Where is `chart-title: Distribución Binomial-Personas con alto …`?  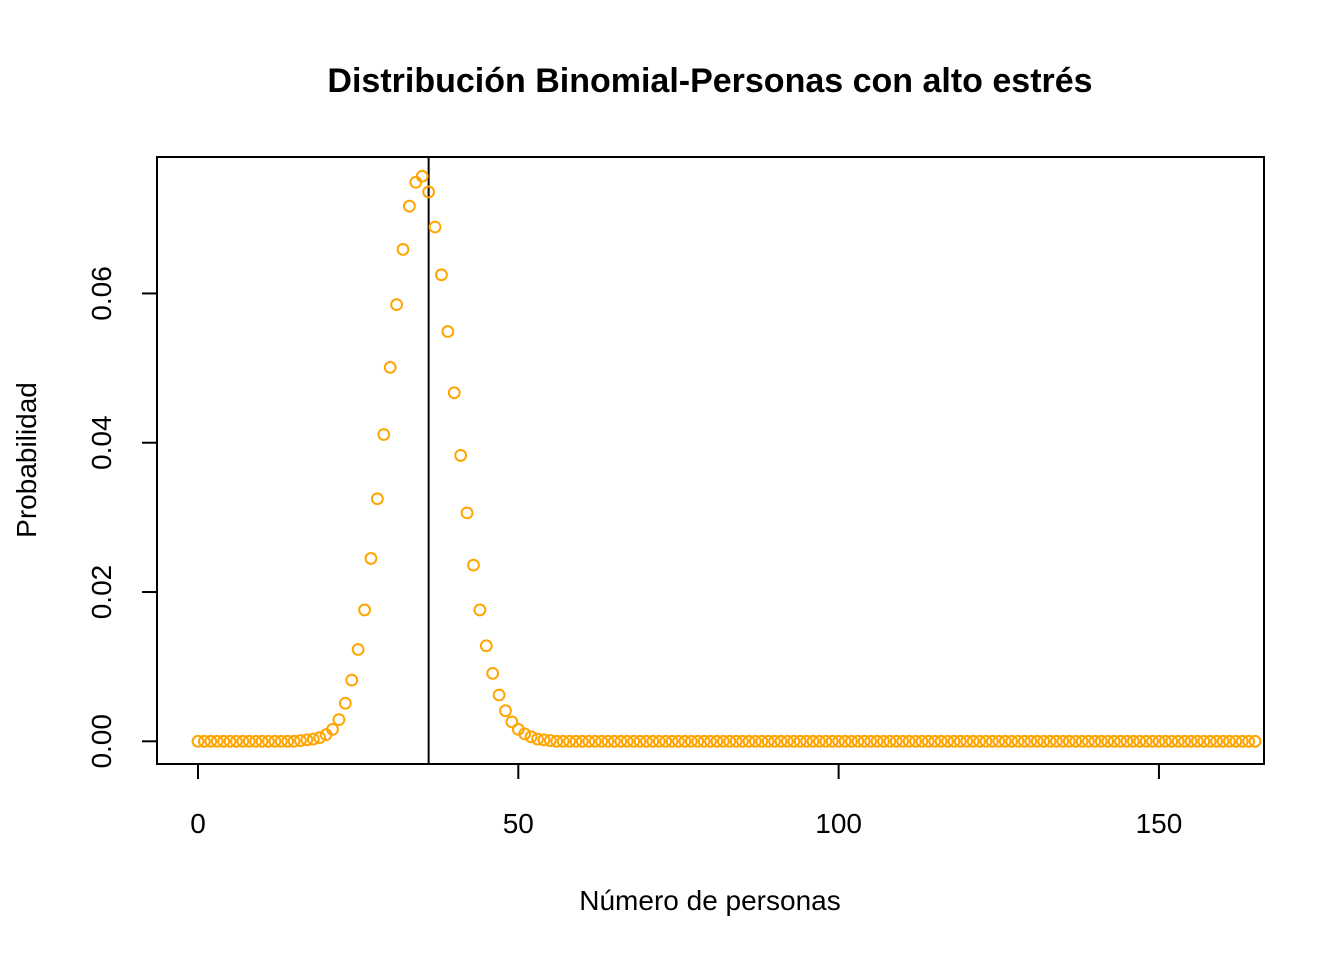 chart-title: Distribución Binomial-Personas con alto … is located at coordinates (709, 81).